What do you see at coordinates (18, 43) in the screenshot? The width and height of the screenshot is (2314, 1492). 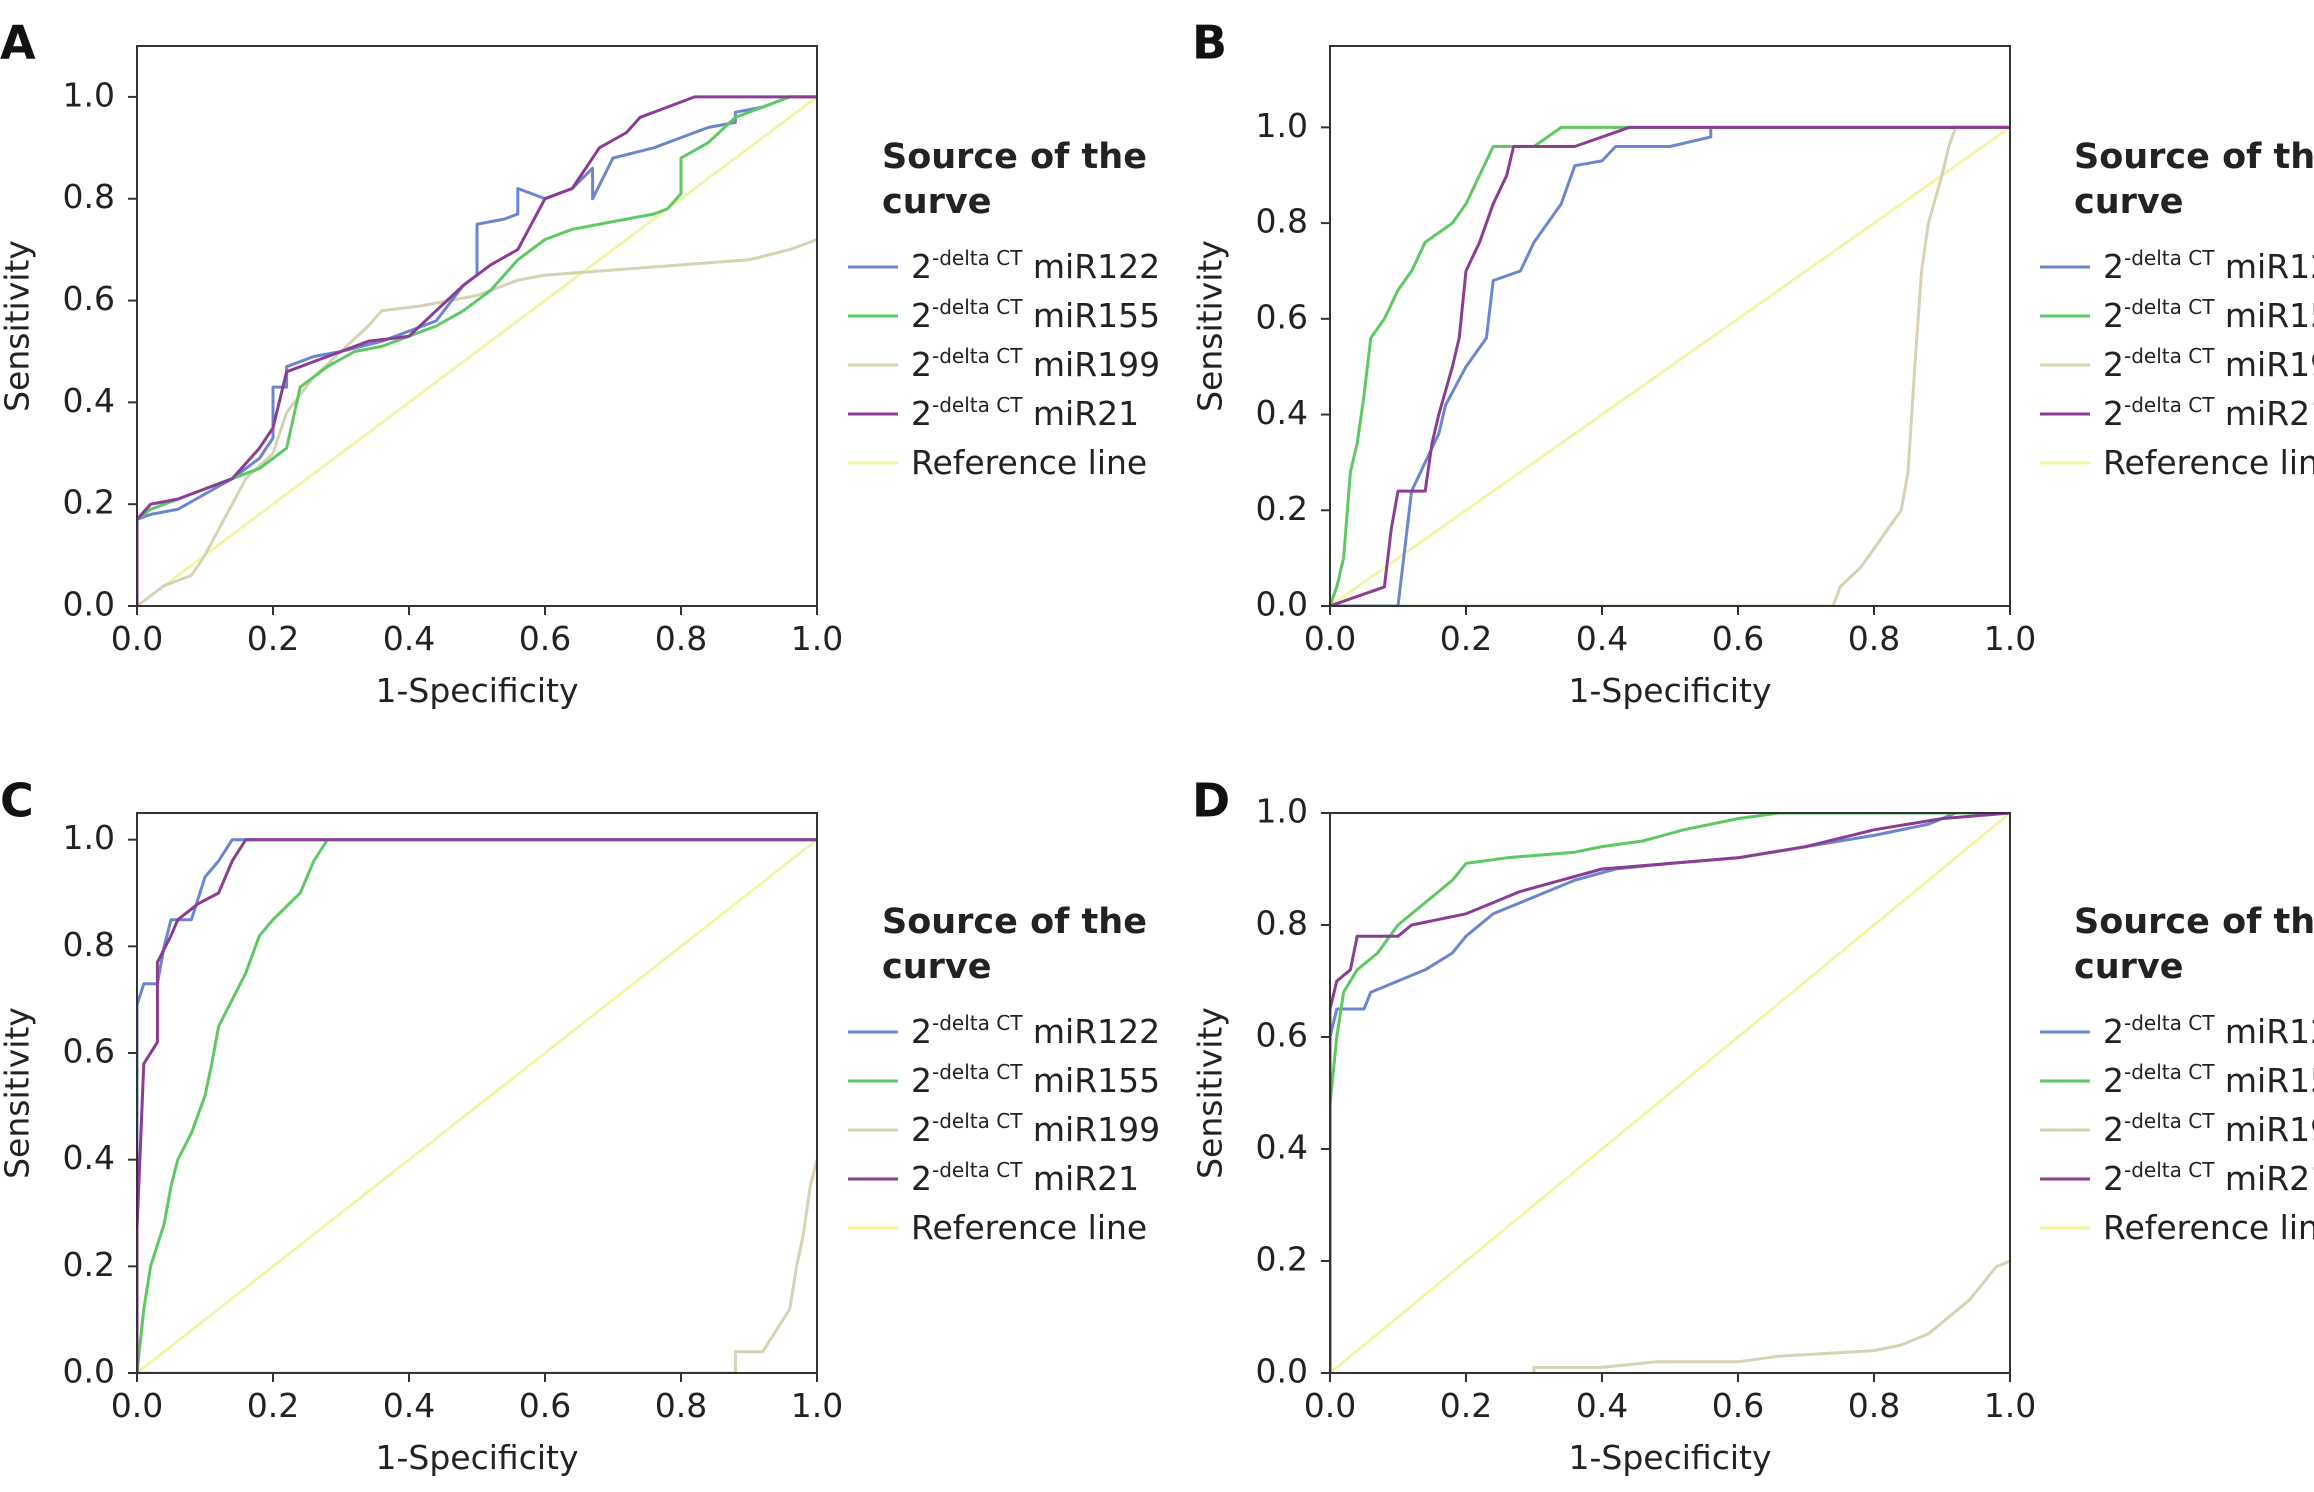 I see `panel-letter: A` at bounding box center [18, 43].